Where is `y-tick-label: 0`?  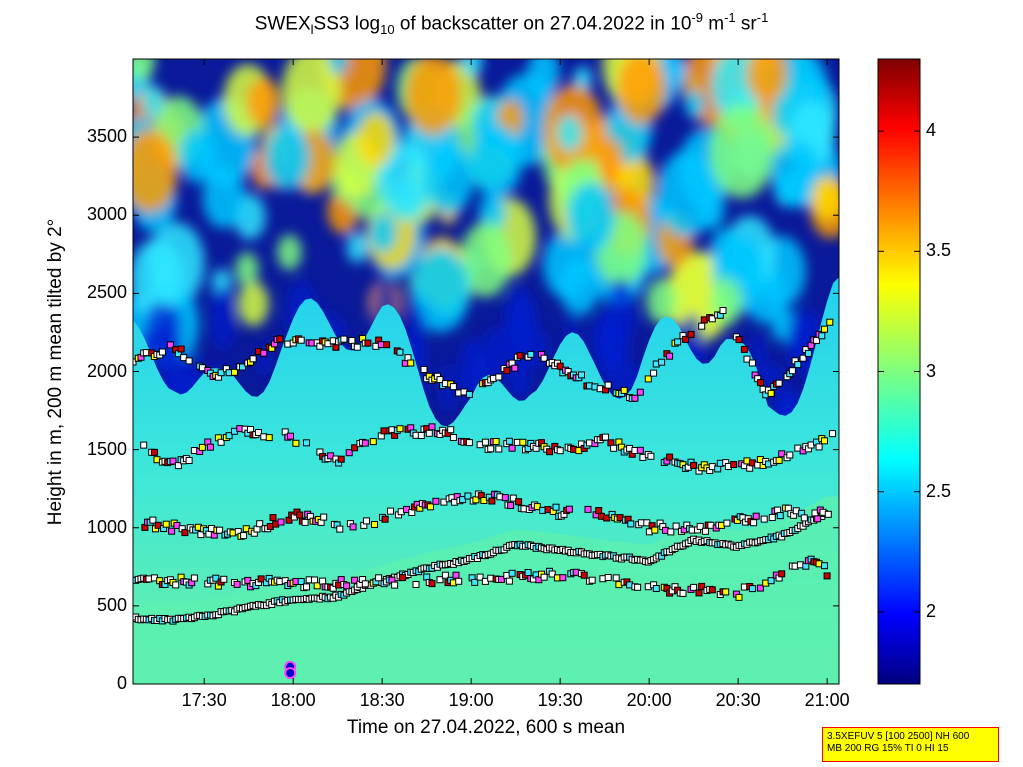
y-tick-label: 0 is located at coordinates (121, 683).